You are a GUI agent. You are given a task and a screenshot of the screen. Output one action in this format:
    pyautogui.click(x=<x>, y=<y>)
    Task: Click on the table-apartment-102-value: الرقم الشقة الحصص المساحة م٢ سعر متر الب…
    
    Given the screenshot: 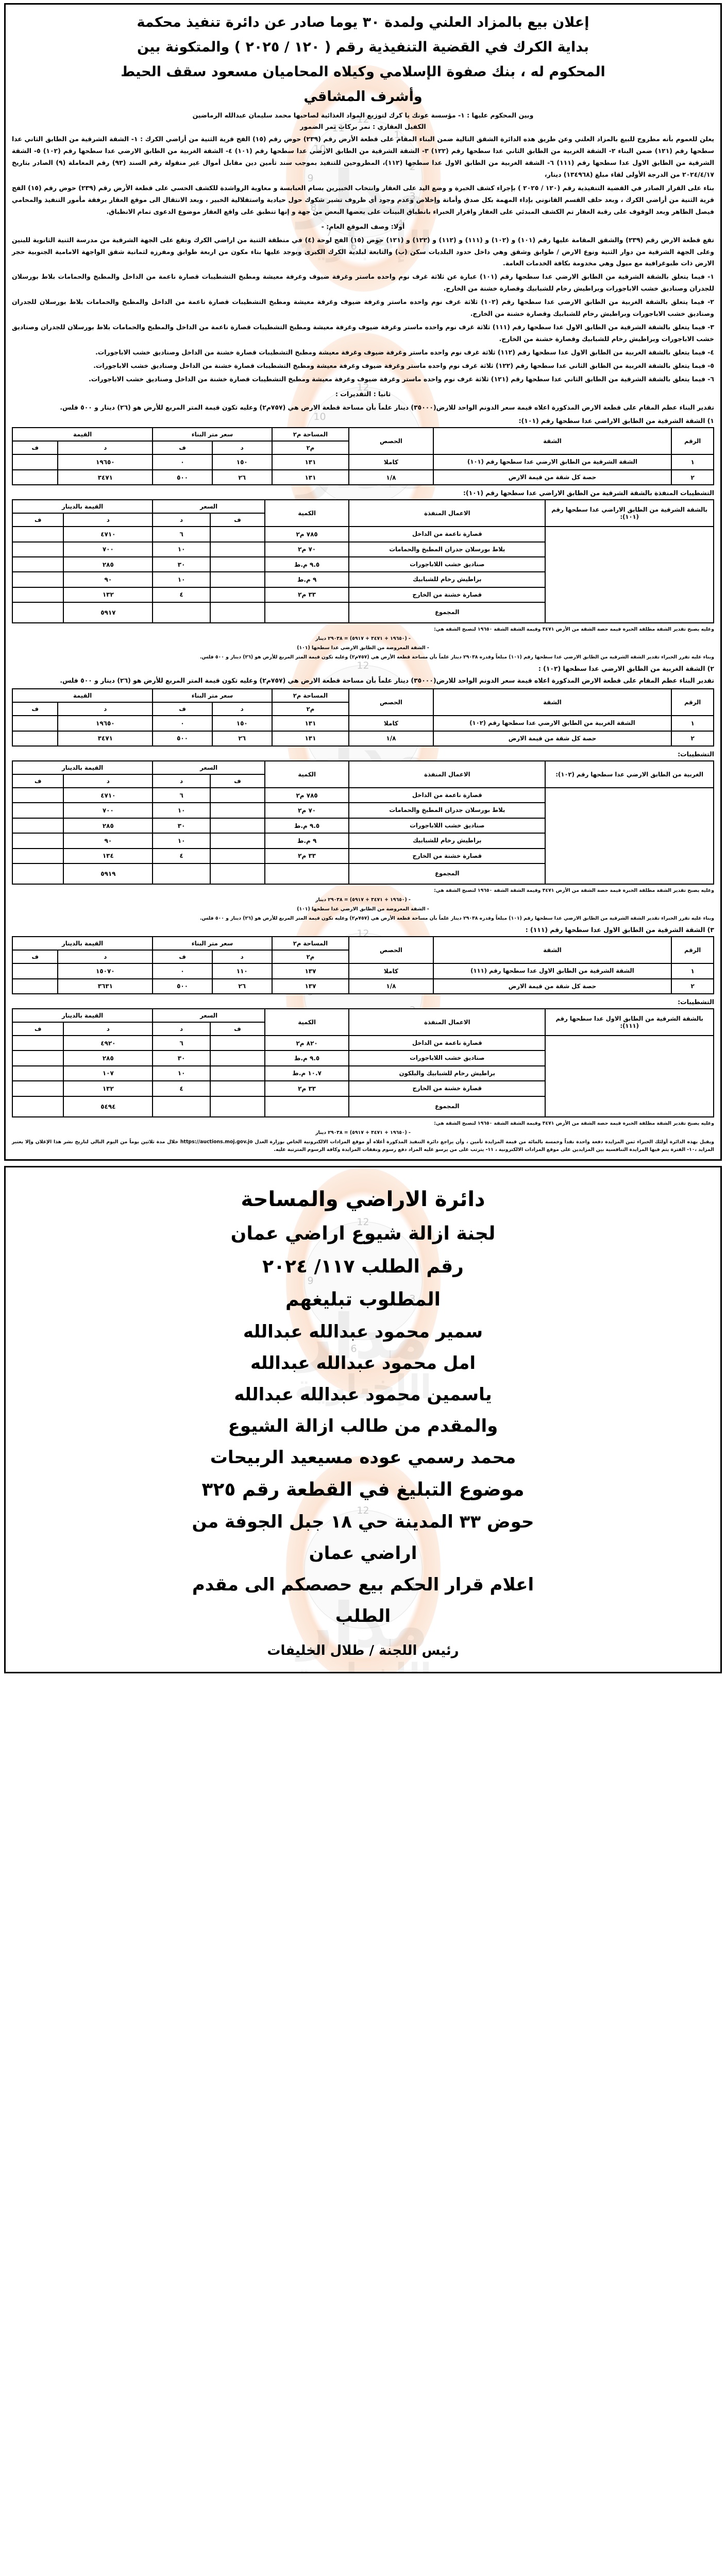 What is the action you would take?
    pyautogui.click(x=362, y=717)
    